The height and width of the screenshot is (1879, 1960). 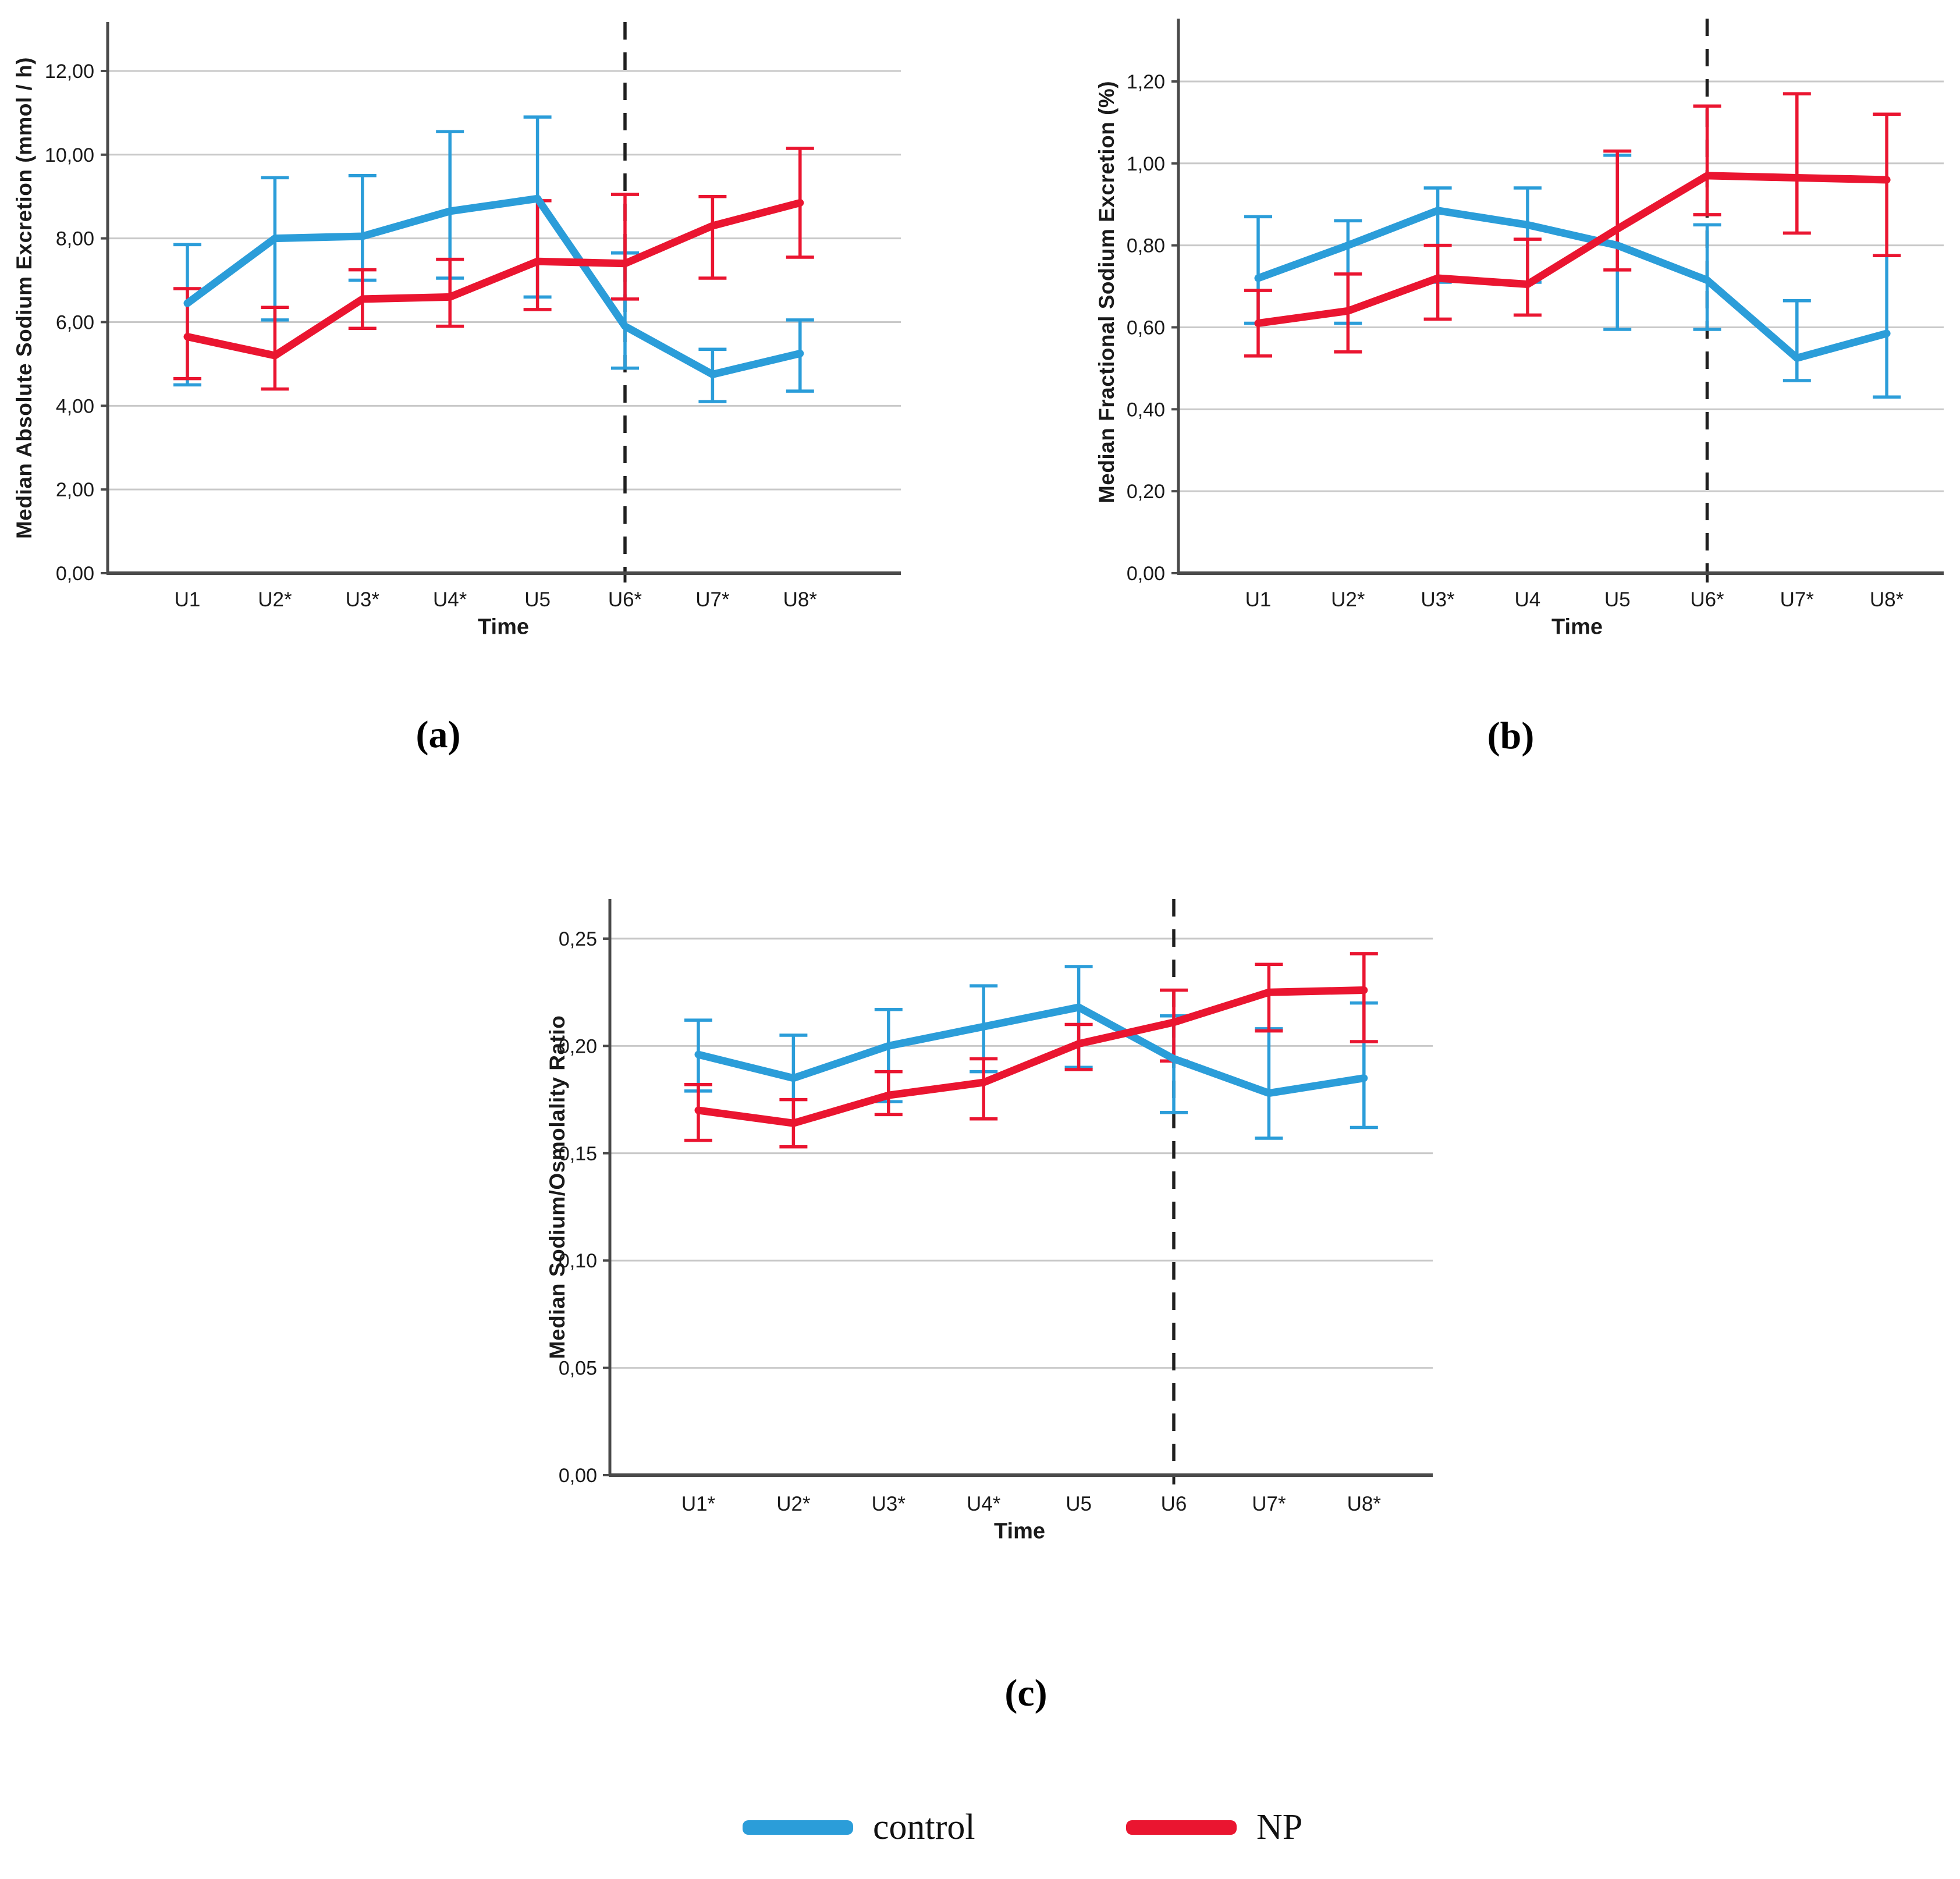 I want to click on legend-label-control: control, so click(x=924, y=1827).